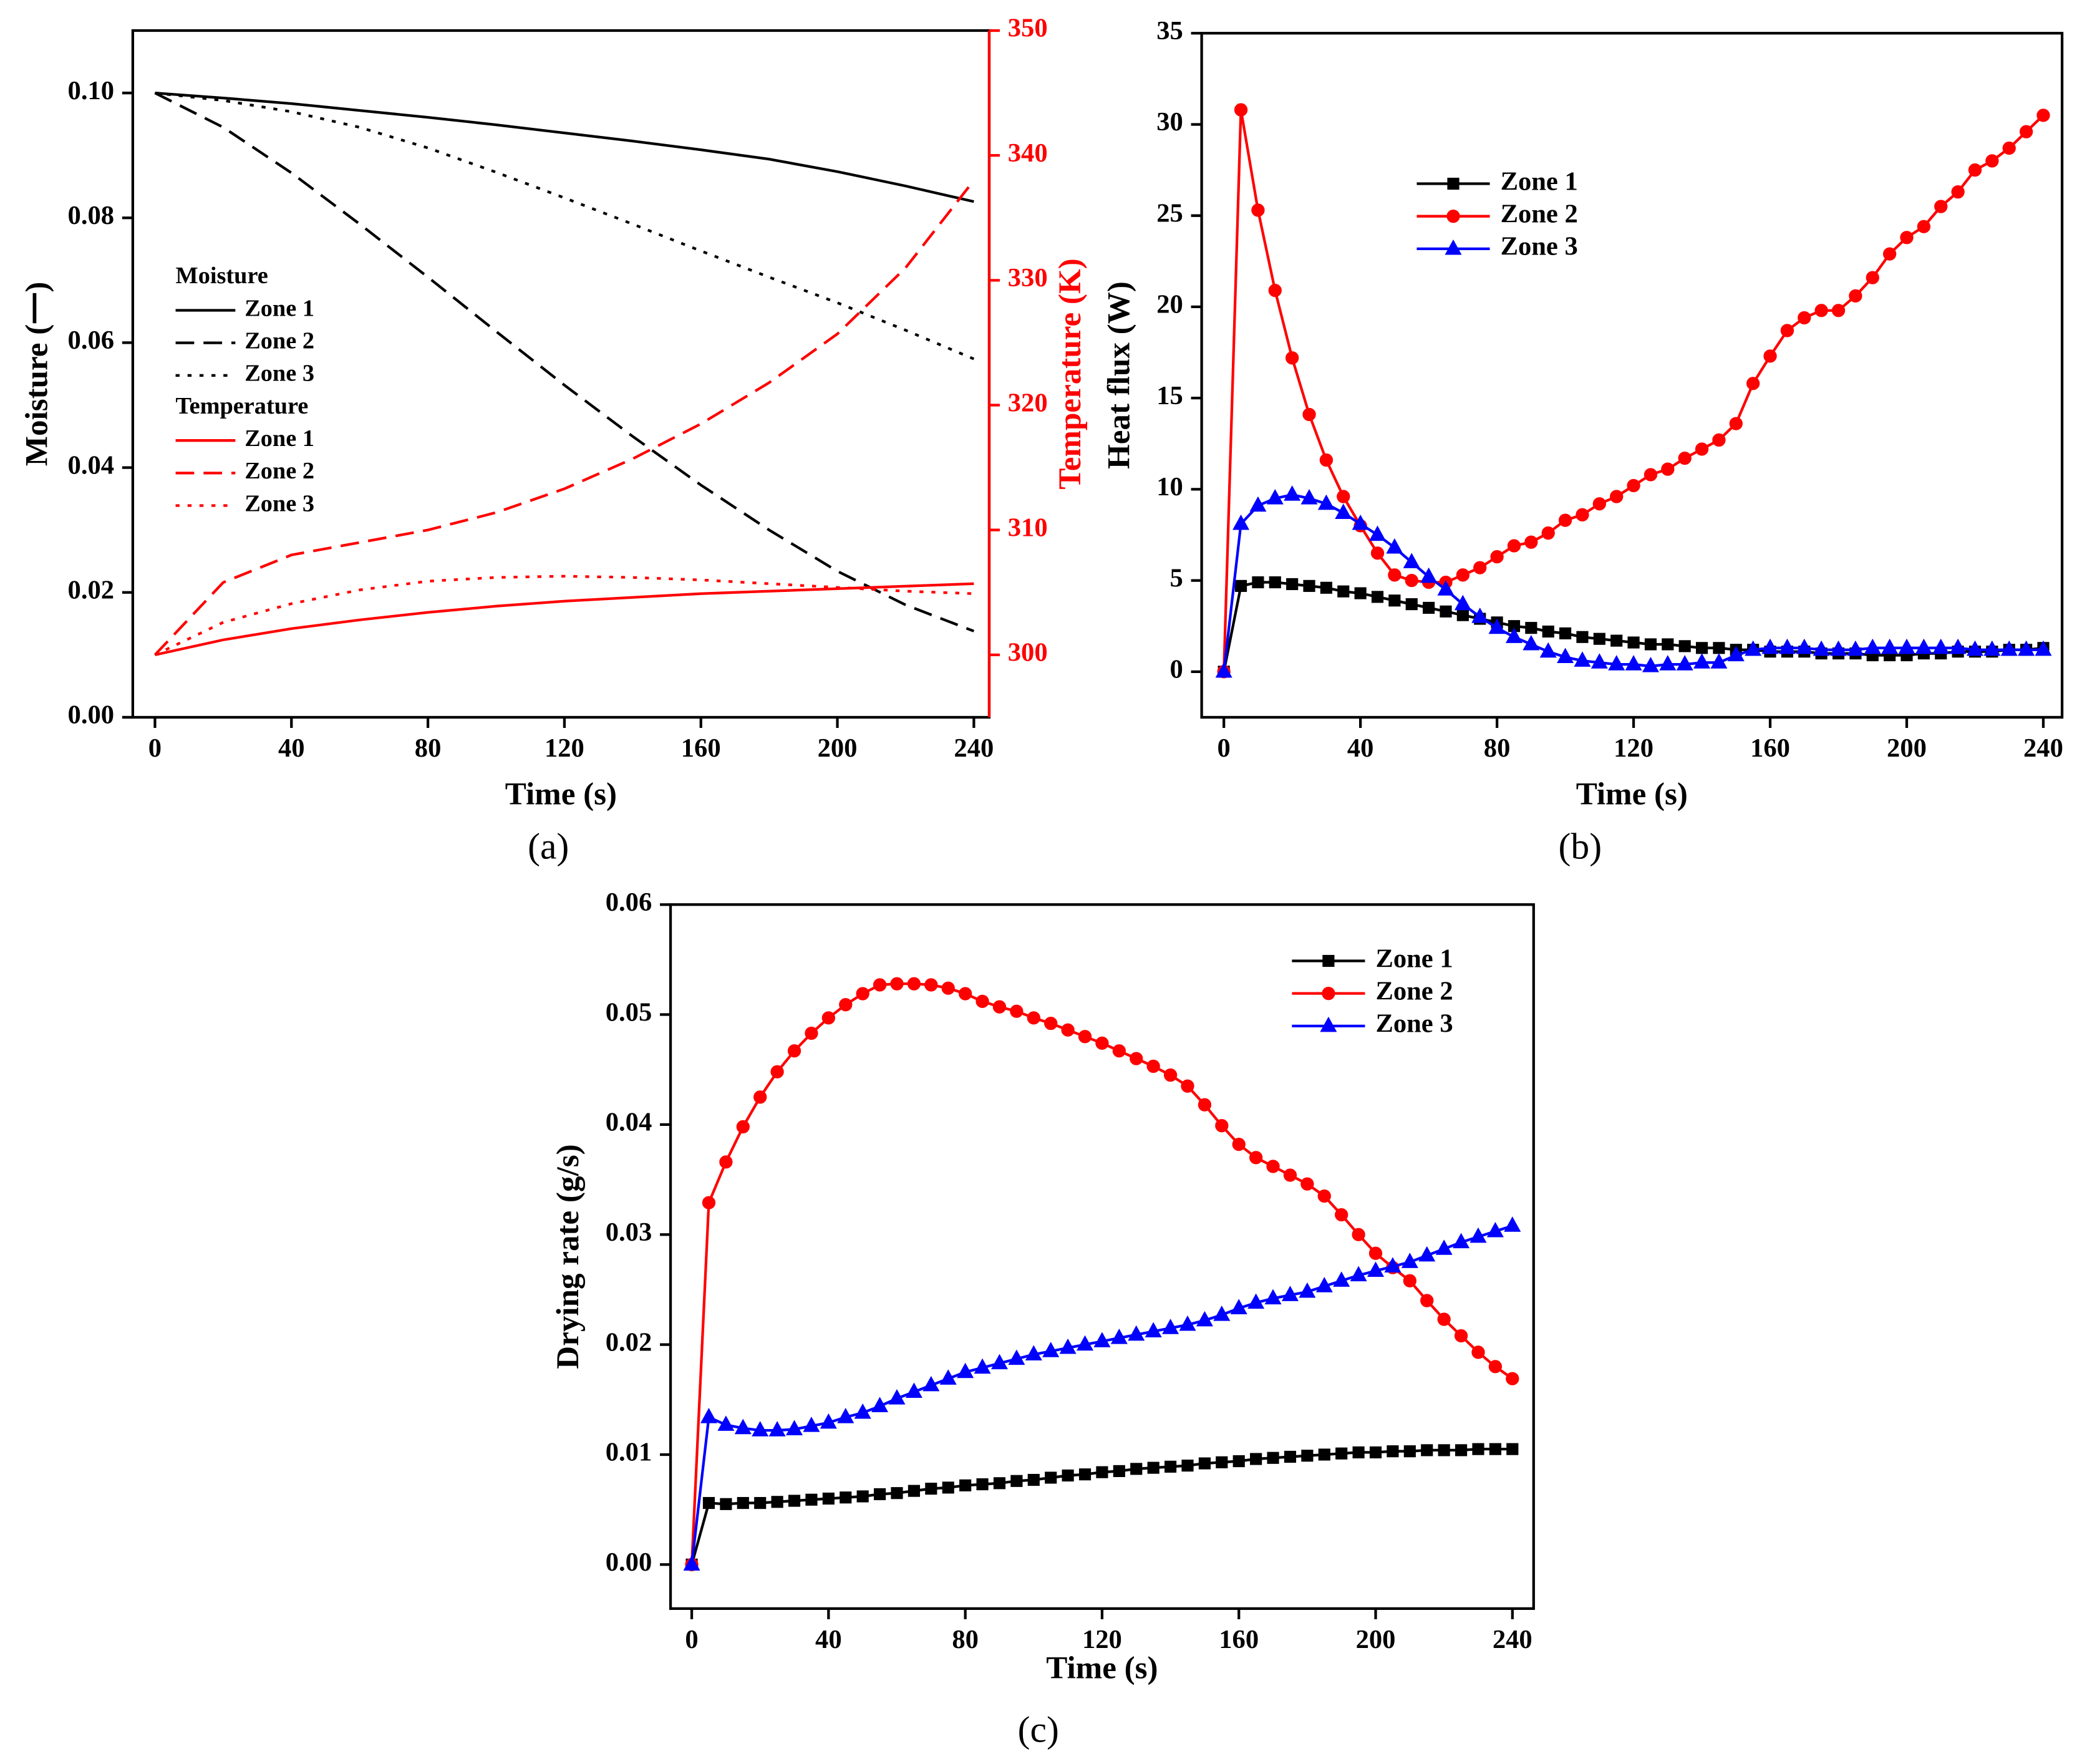 Image resolution: width=2082 pixels, height=1764 pixels. I want to click on legend-entry: Zone 3, so click(1497, 246).